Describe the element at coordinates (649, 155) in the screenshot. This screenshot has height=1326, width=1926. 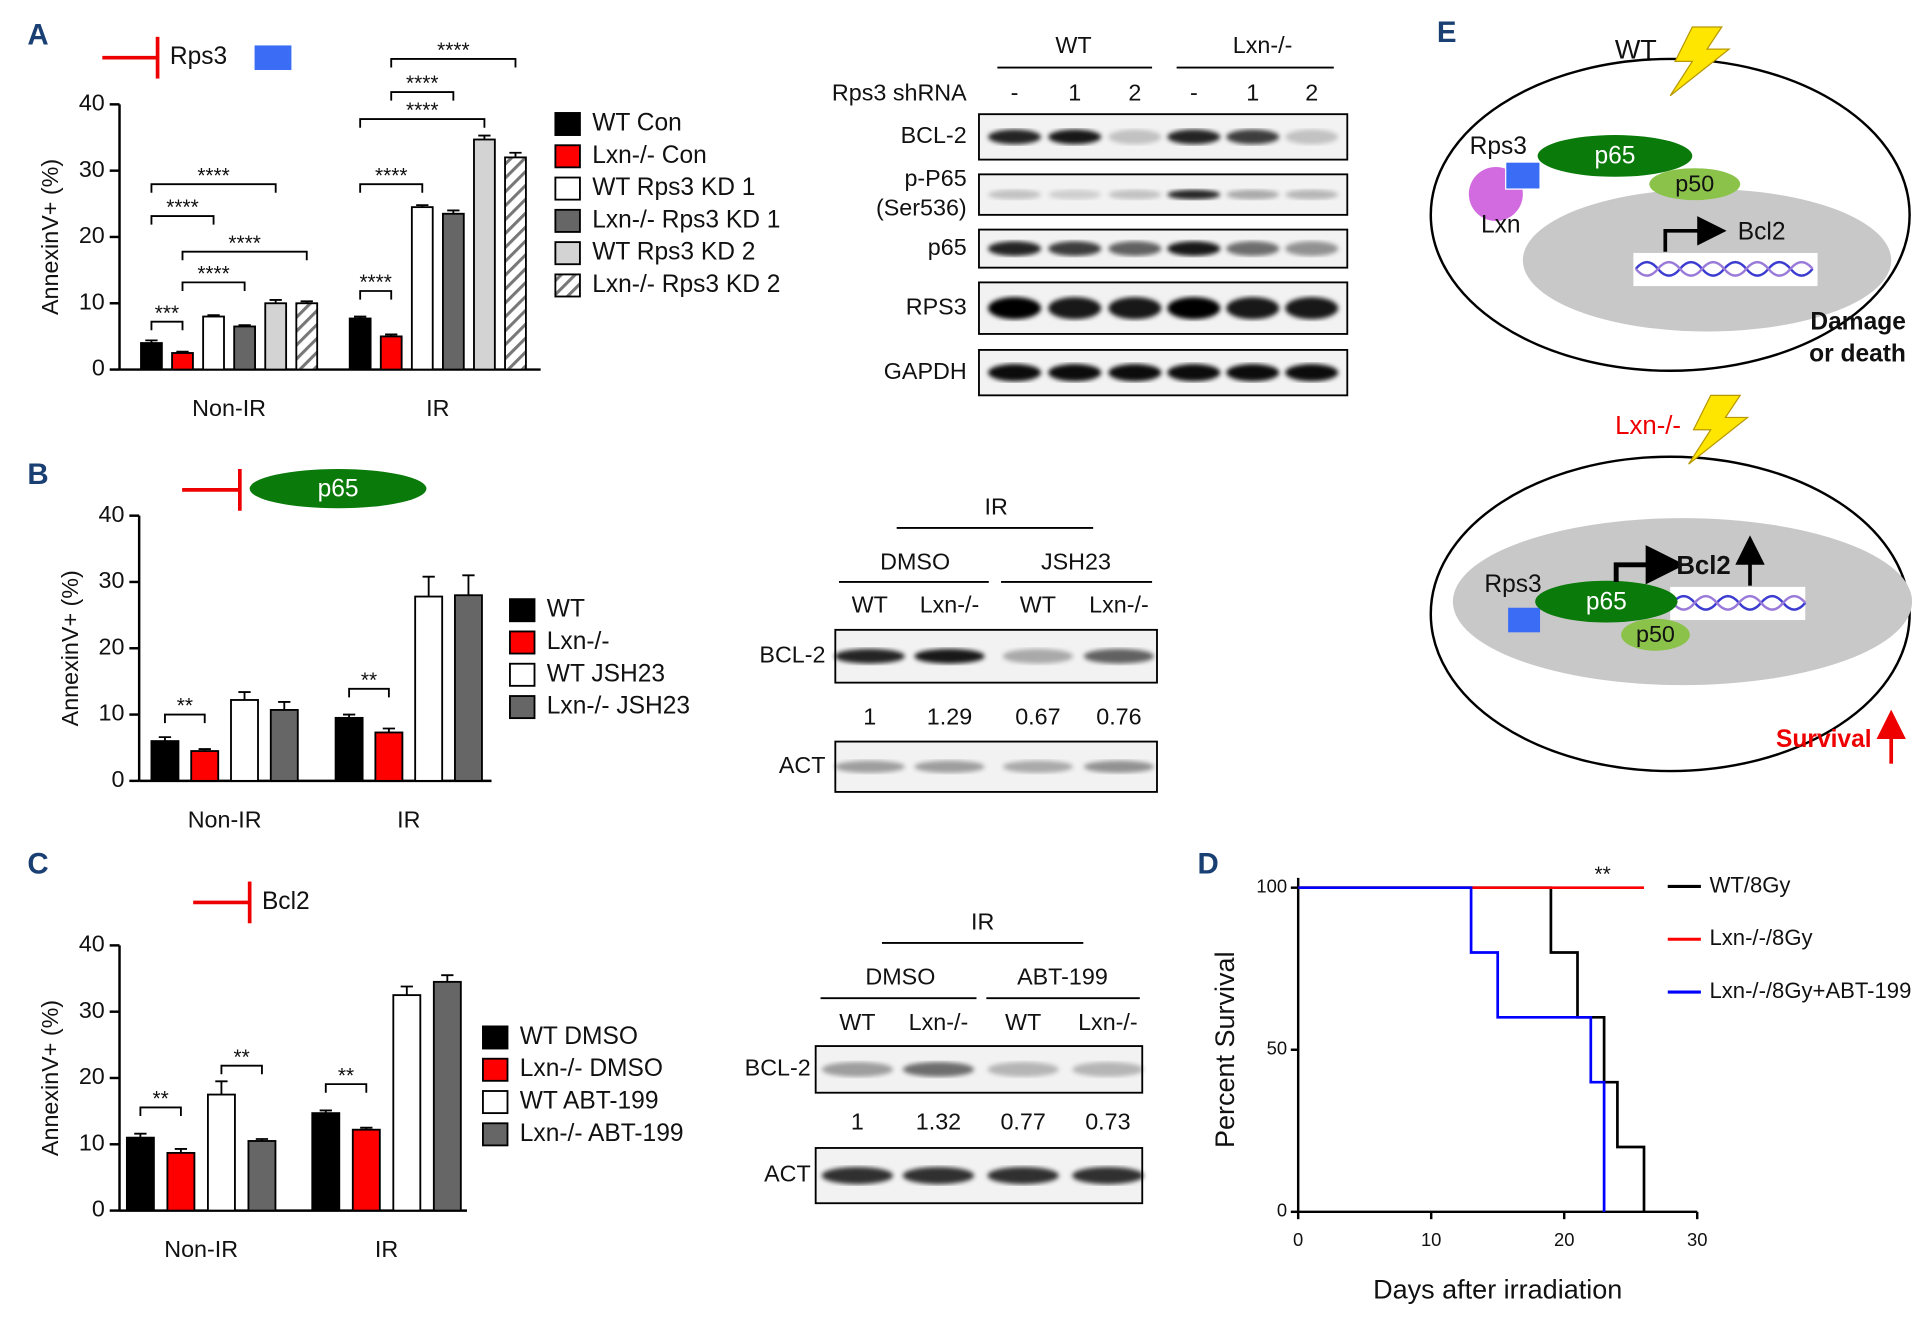
I see `legend-label: Lxn-/- Con` at that location.